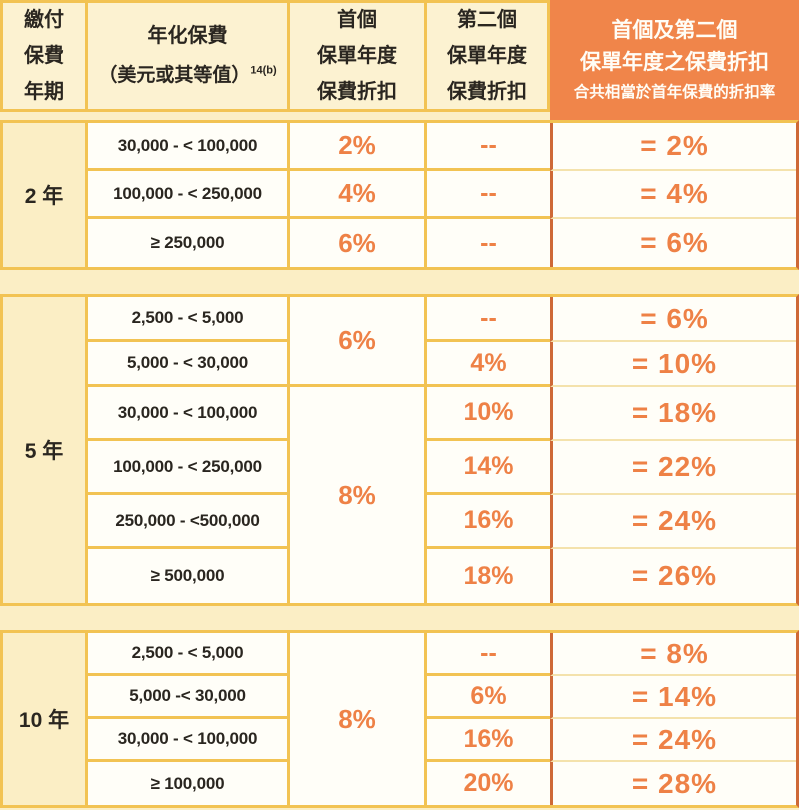 This screenshot has width=799, height=810. Describe the element at coordinates (189, 697) in the screenshot. I see `premium-range-cell: 5,000 -< 30,000` at that location.